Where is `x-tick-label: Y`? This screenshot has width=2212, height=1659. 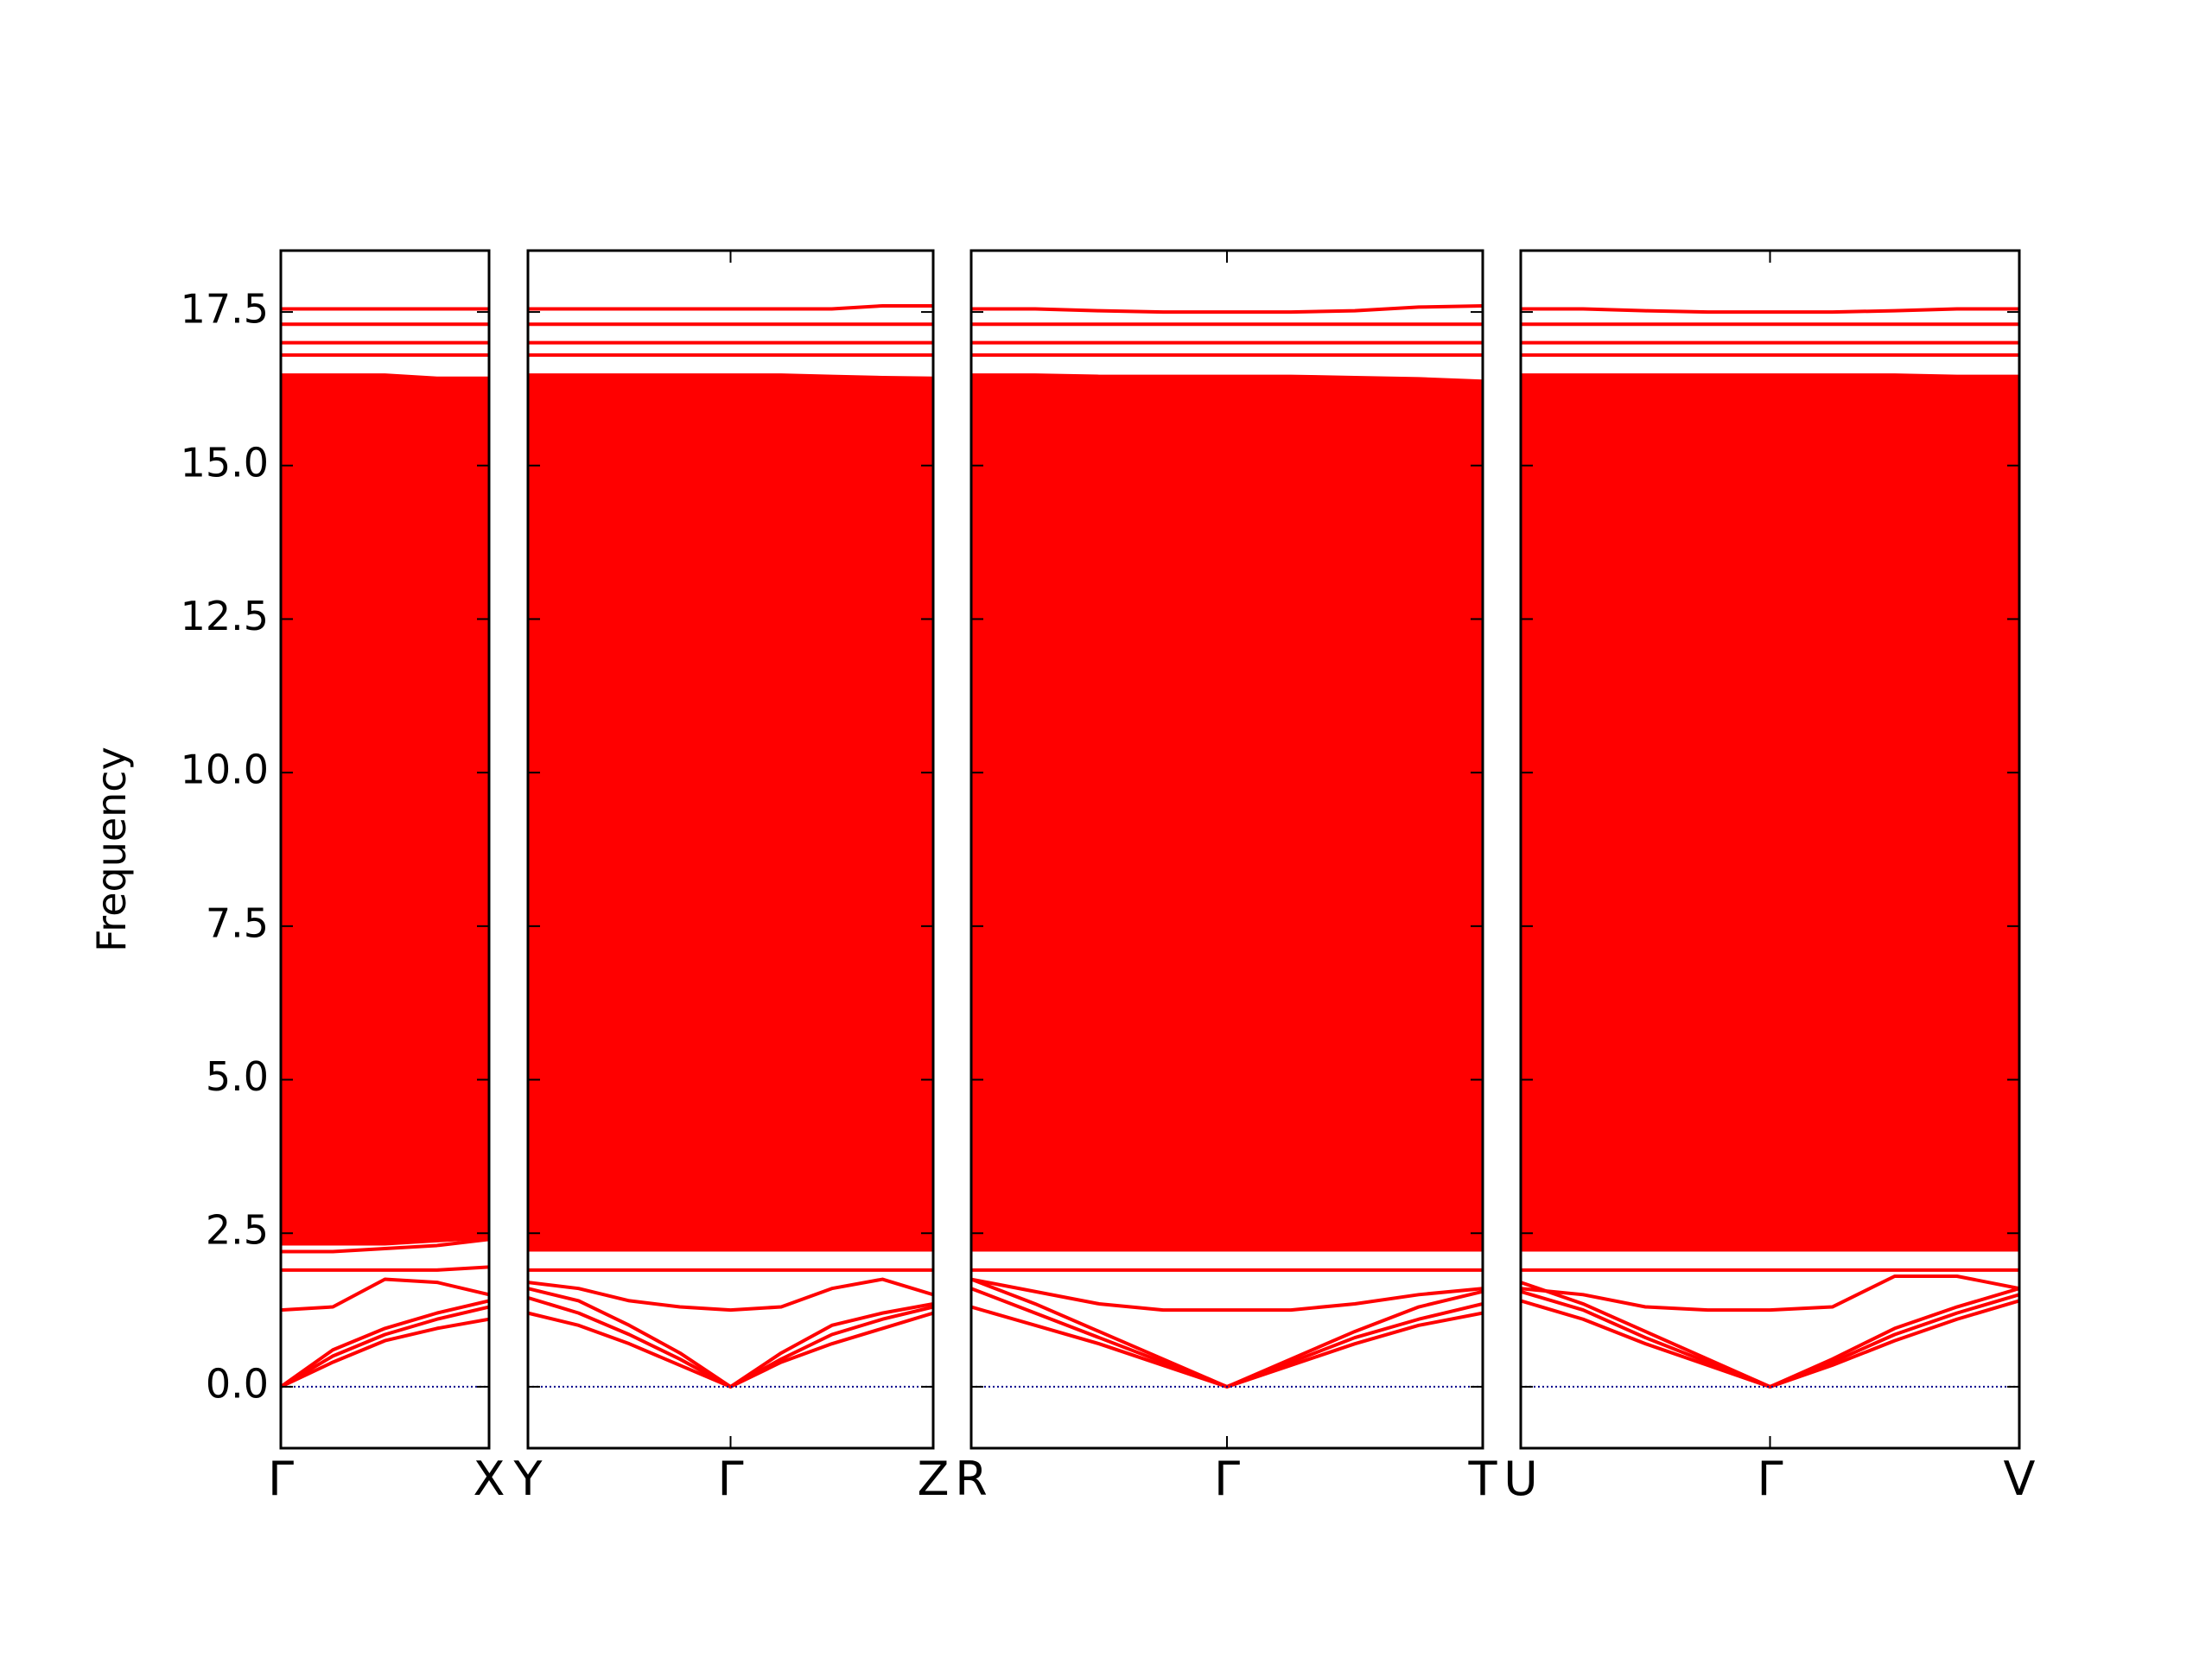 x-tick-label: Y is located at coordinates (528, 1479).